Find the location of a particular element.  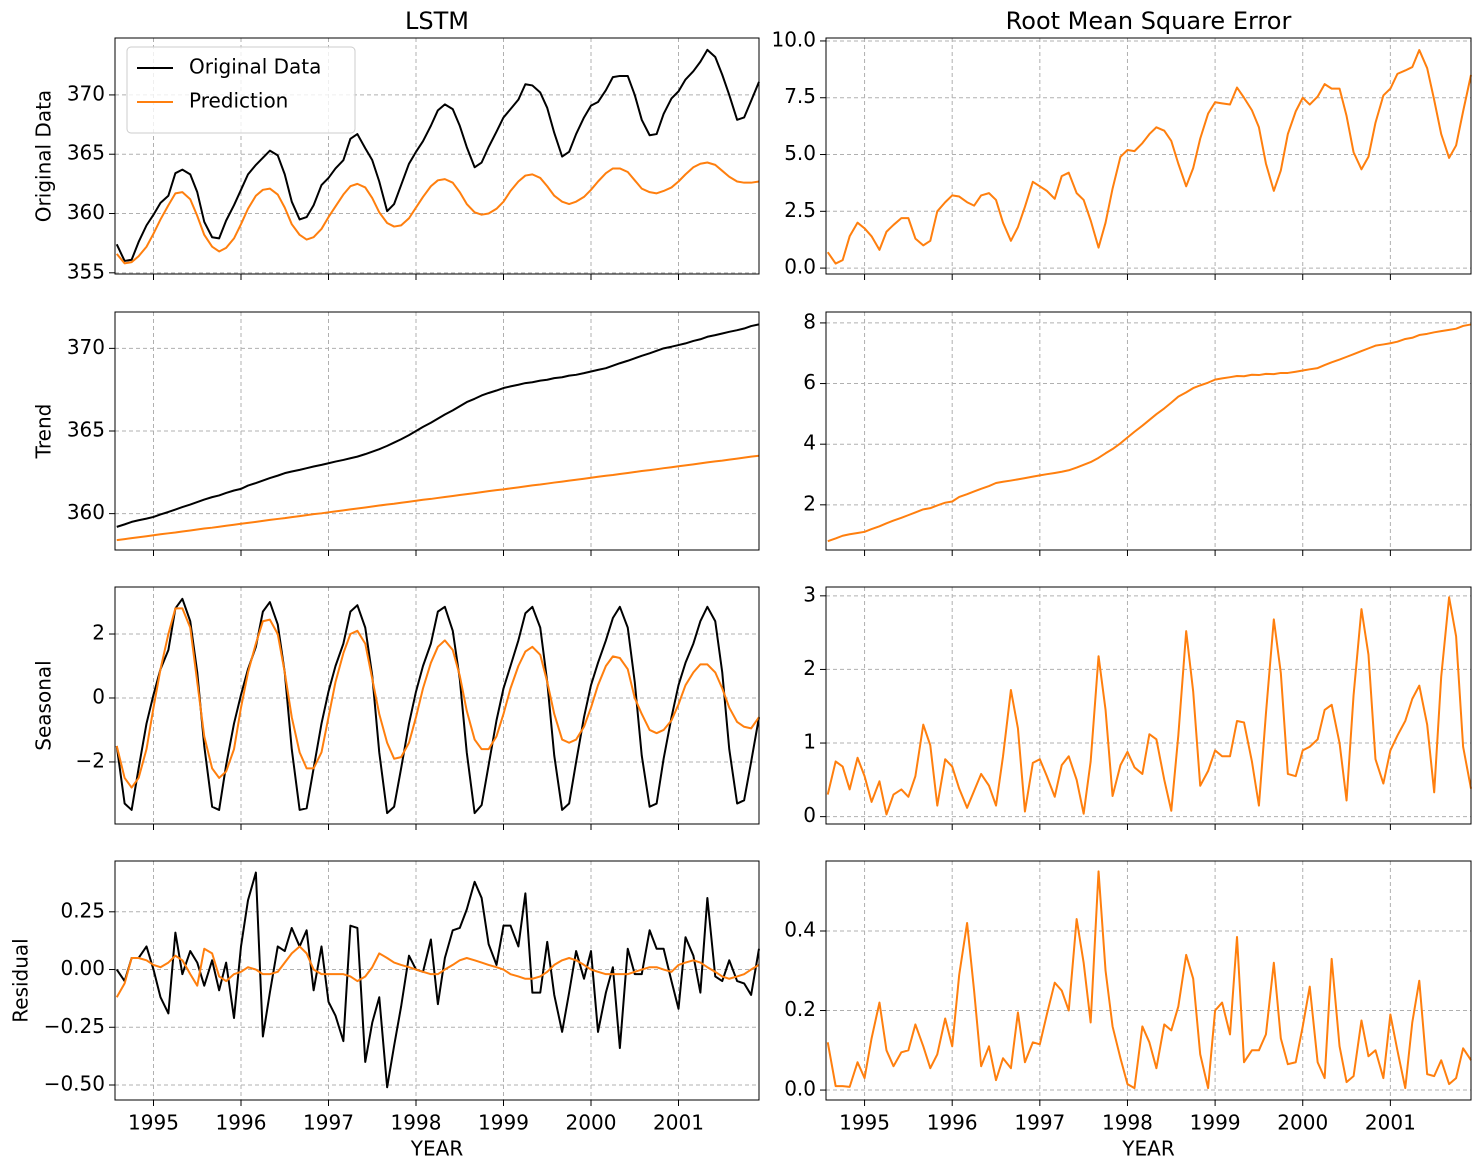

legend-label: Original Data is located at coordinates (255, 67).